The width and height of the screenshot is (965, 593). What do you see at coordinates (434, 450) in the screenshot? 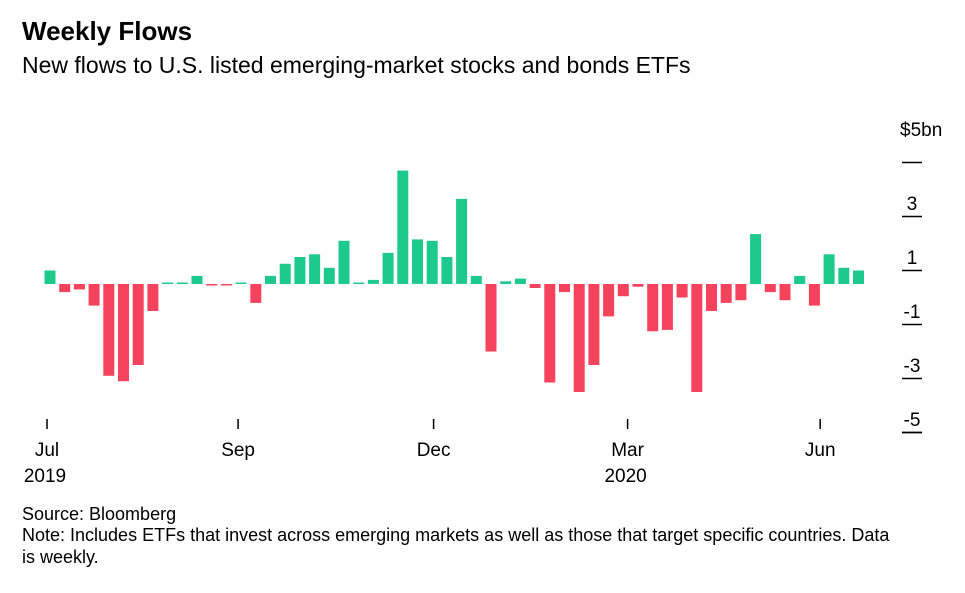
I see `x-tick-label-dec: Dec` at bounding box center [434, 450].